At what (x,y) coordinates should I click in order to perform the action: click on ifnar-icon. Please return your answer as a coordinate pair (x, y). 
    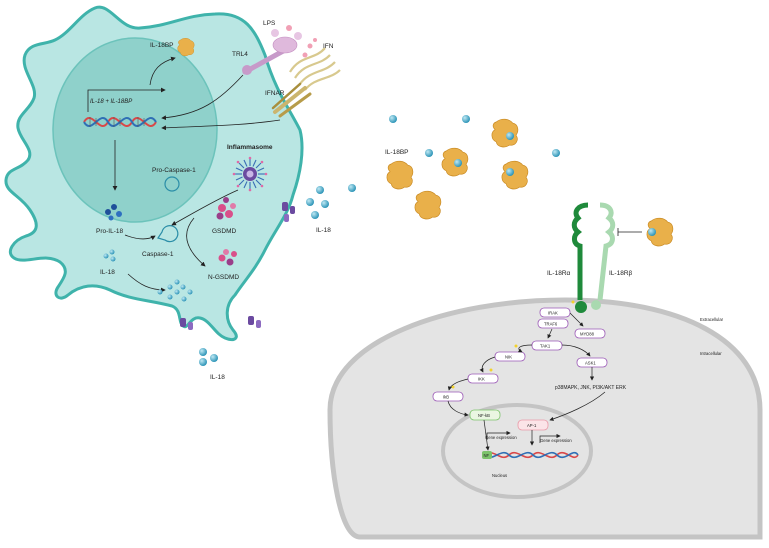
    Looking at the image, I should click on (291, 100).